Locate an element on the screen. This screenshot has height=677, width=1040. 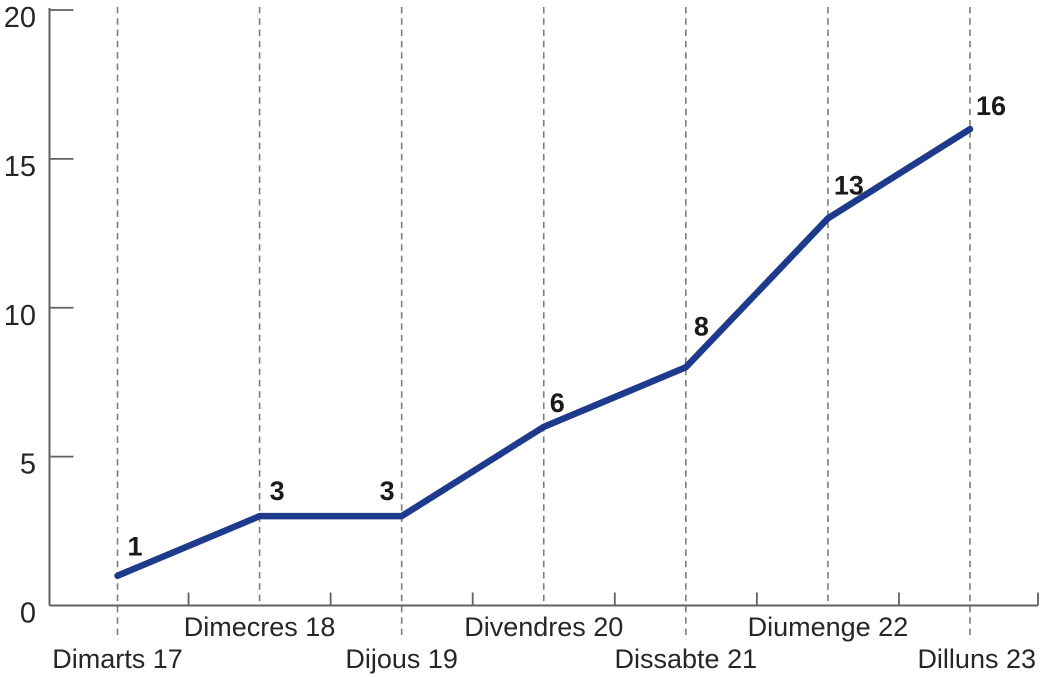
y-axis-tick-label: 10 is located at coordinates (20, 316).